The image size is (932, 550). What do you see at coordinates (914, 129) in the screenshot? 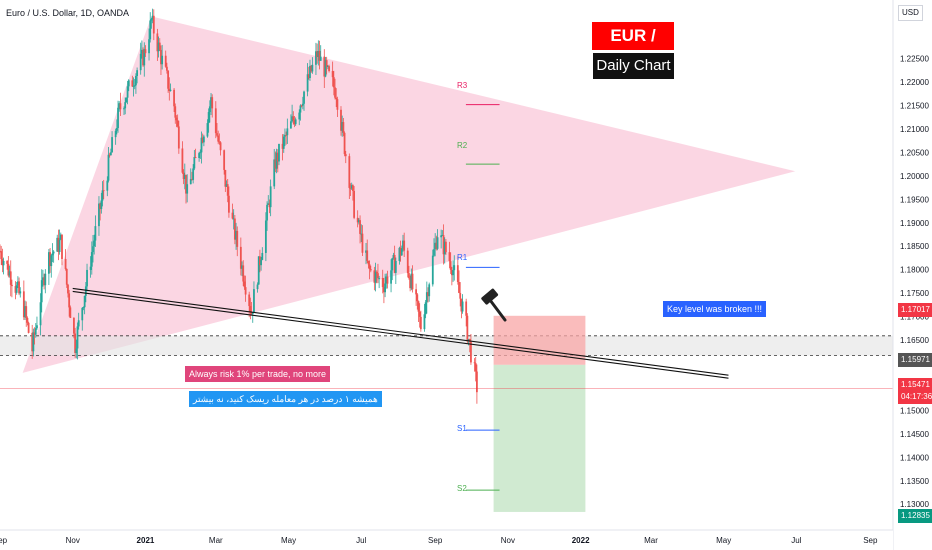
I see `price-axis-tick: 1.21000` at bounding box center [914, 129].